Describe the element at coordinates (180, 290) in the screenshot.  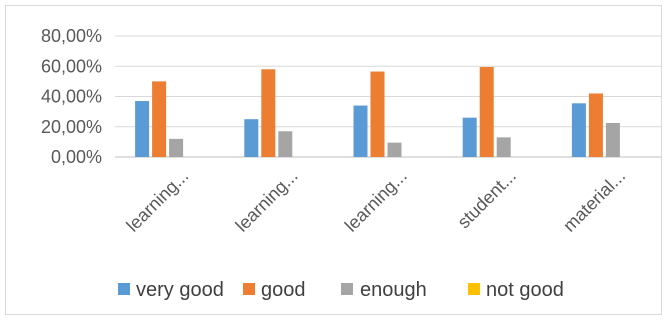
I see `legend-label: very good` at that location.